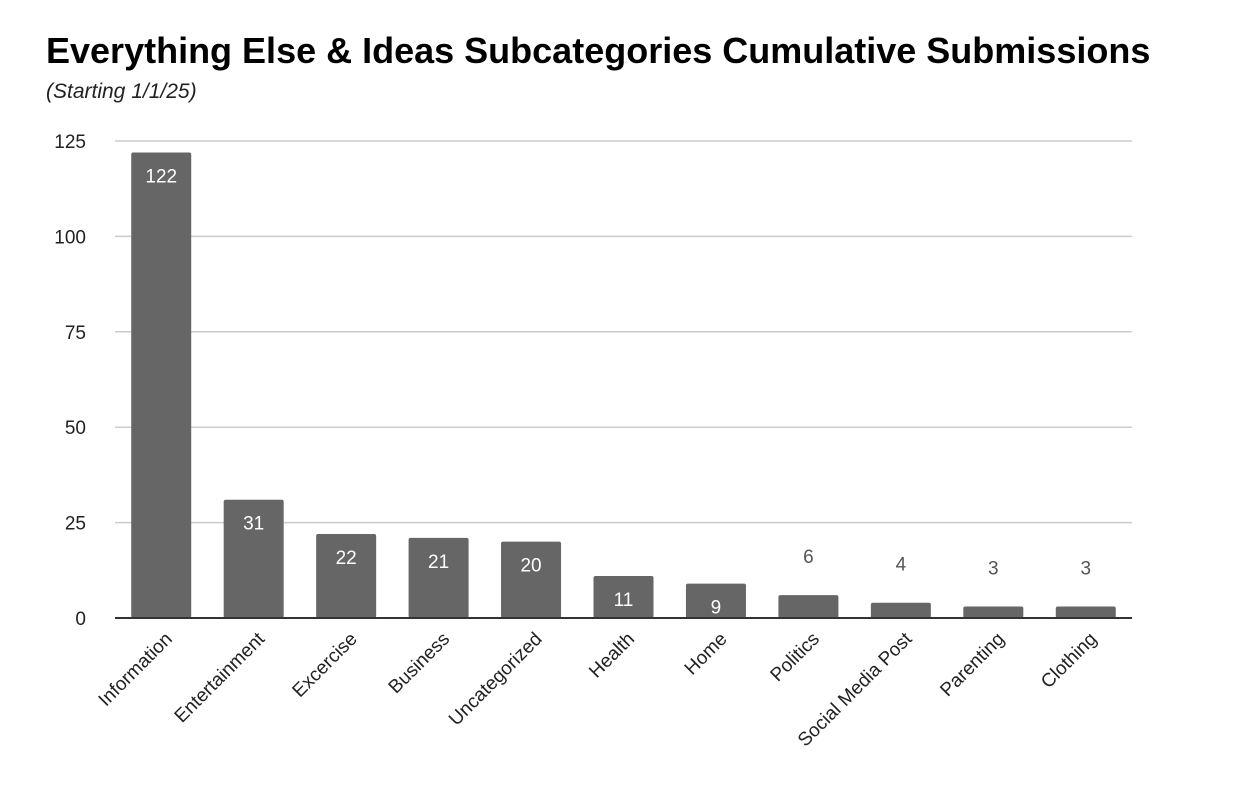  Describe the element at coordinates (121, 91) in the screenshot. I see `chart-subtitle: (Starting 1/1/25)` at that location.